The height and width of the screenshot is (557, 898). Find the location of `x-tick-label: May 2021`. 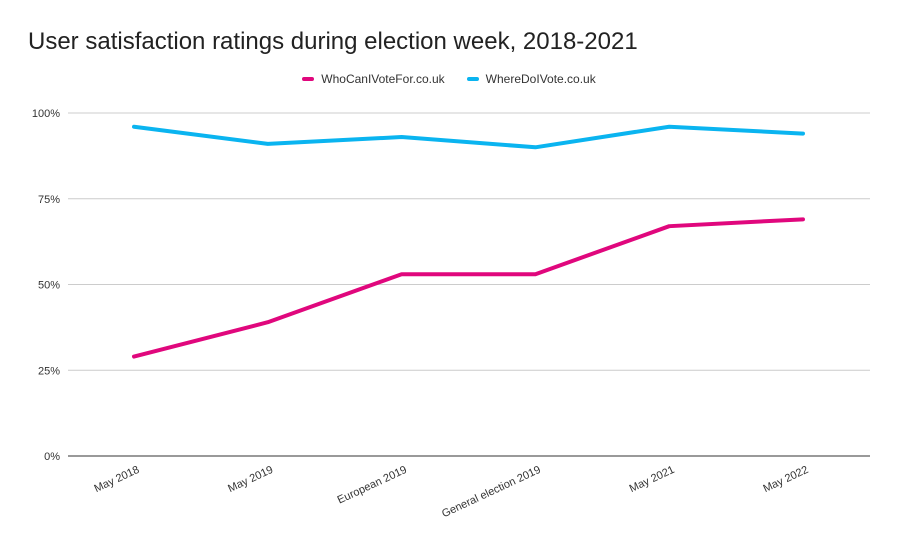

x-tick-label: May 2021 is located at coordinates (652, 479).